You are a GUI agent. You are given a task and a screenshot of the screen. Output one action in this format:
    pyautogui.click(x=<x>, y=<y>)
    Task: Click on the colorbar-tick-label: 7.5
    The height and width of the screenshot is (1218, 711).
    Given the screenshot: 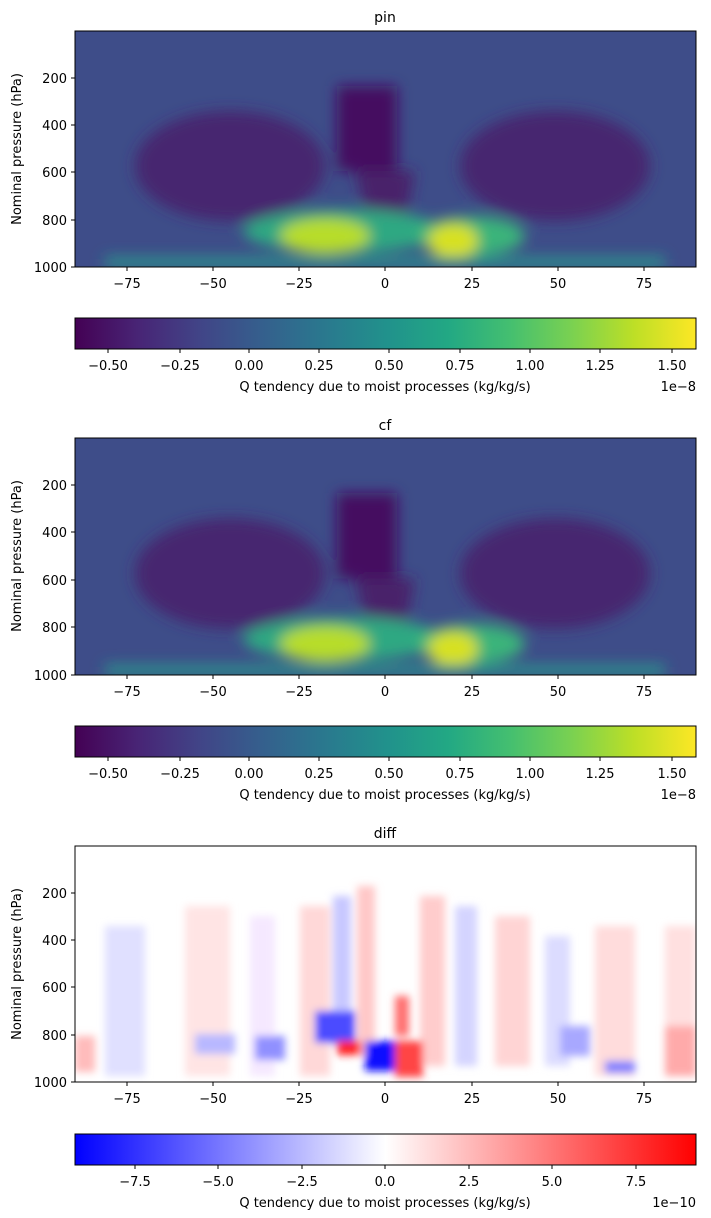 What is the action you would take?
    pyautogui.click(x=636, y=1182)
    